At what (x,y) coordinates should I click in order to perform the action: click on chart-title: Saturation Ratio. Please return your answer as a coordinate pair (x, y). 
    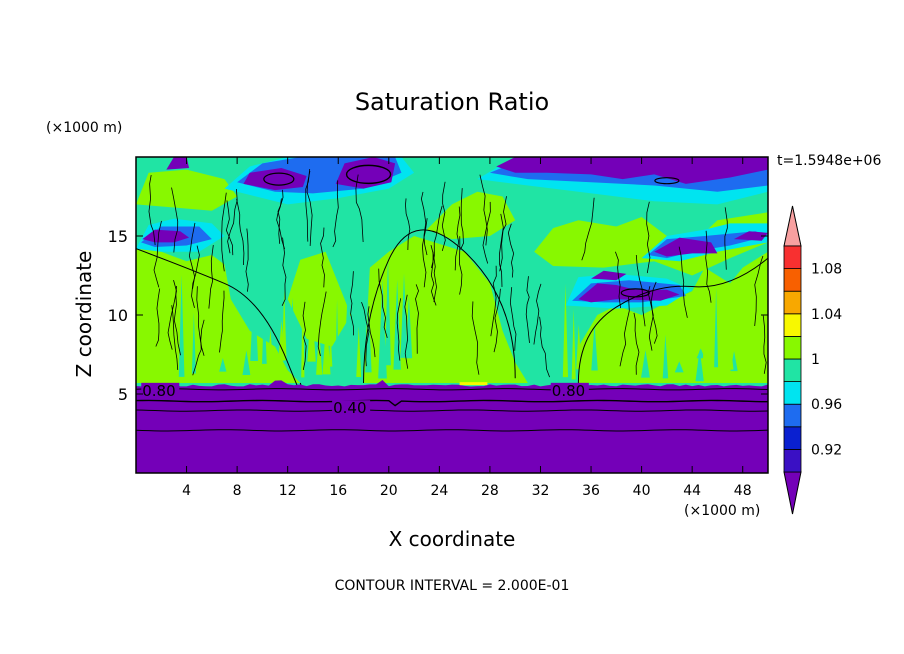
    Looking at the image, I should click on (452, 102).